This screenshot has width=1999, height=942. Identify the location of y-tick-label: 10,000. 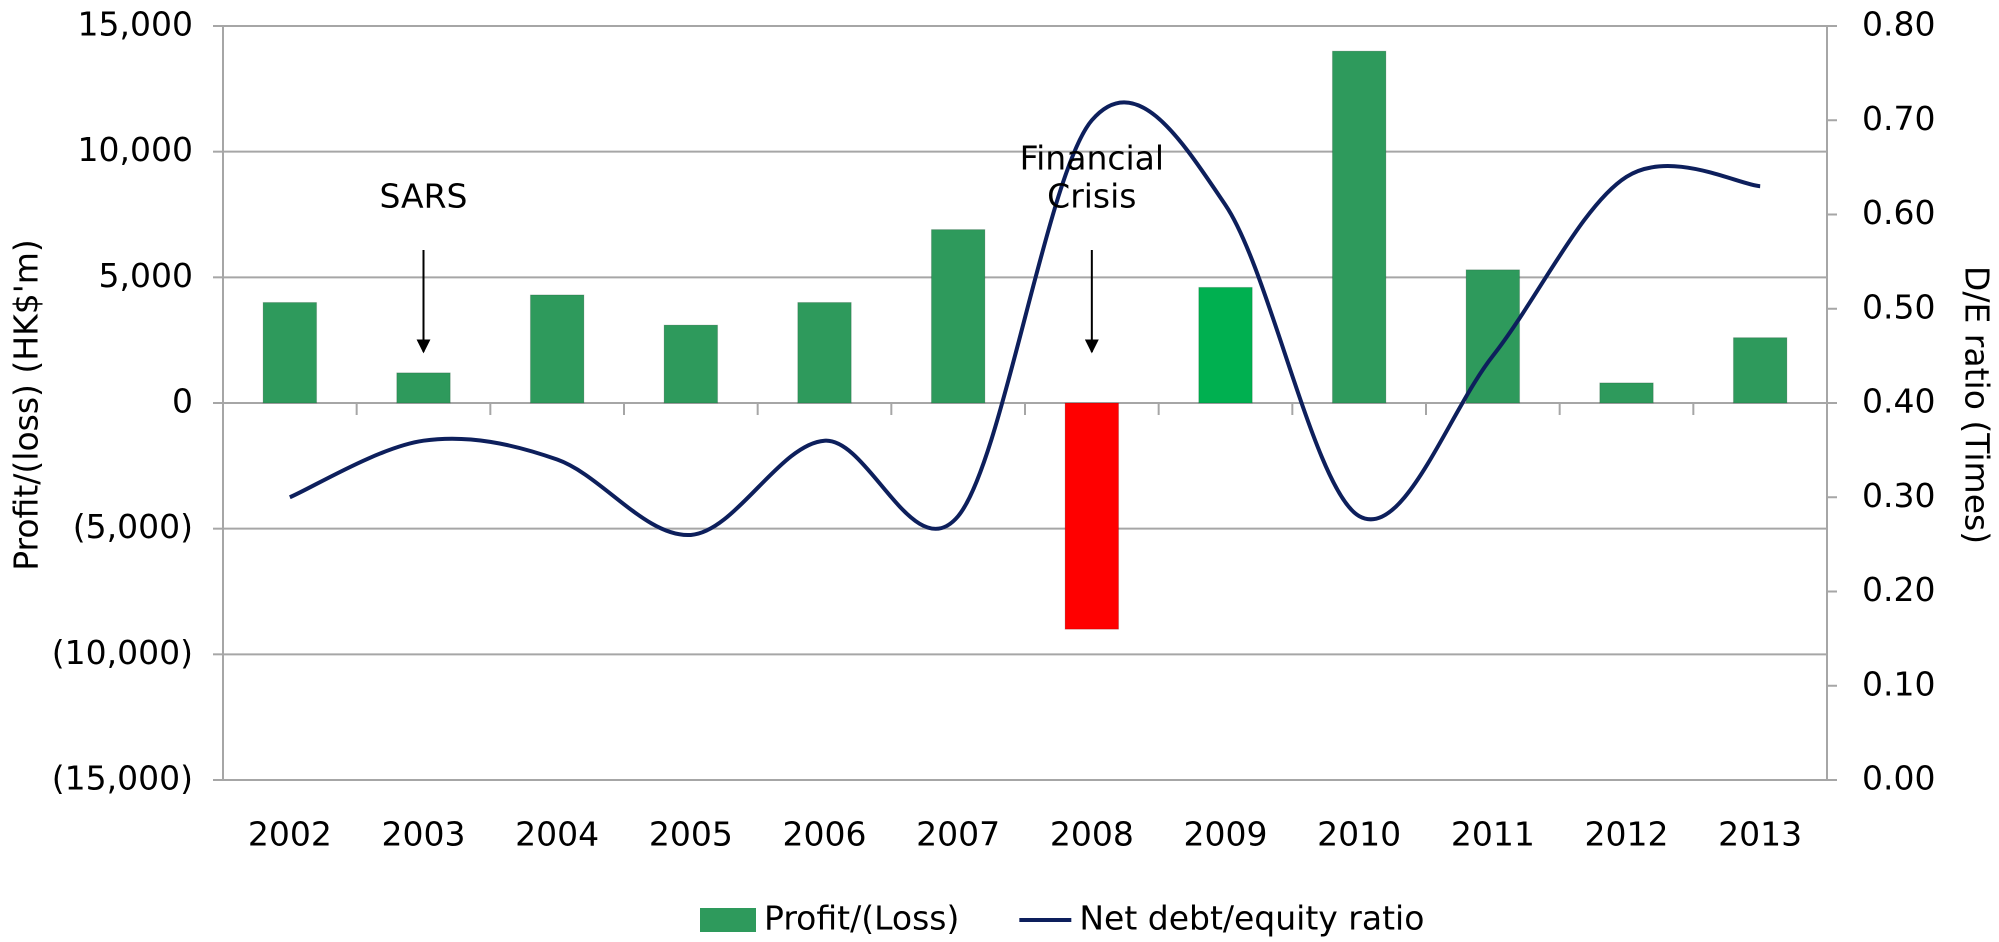
(135, 149).